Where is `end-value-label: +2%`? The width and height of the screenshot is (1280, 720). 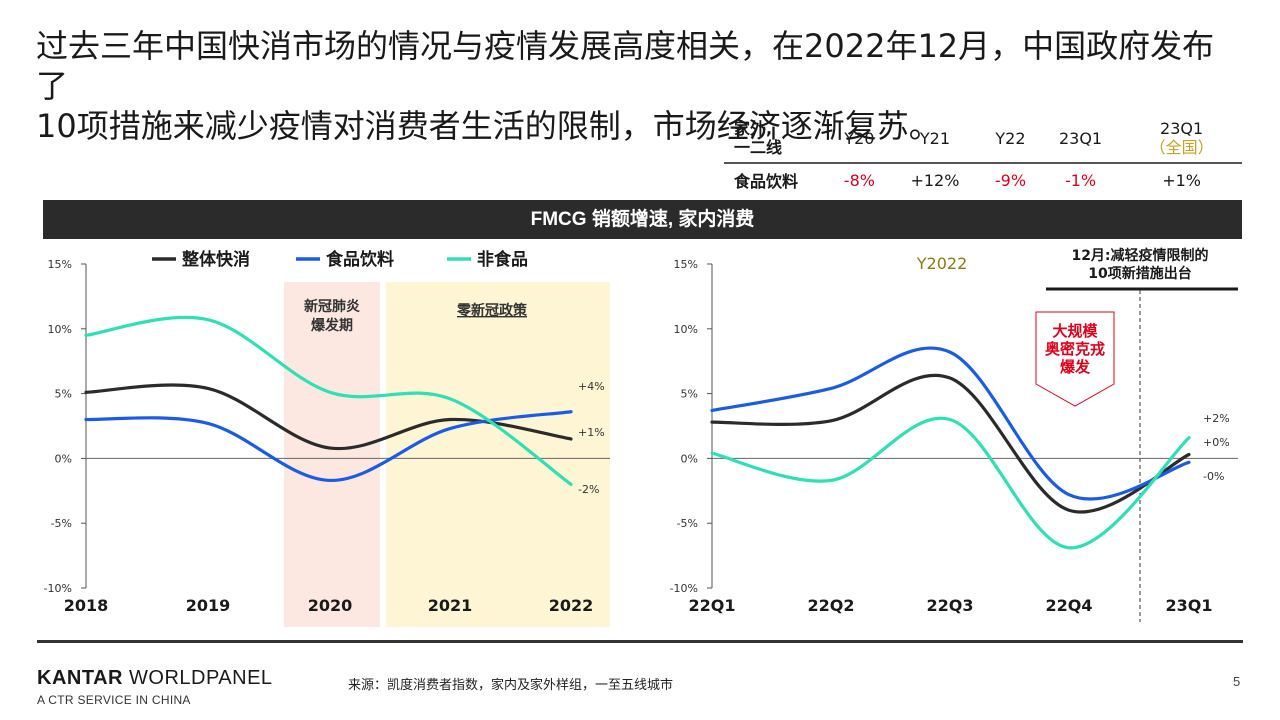
end-value-label: +2% is located at coordinates (1216, 418).